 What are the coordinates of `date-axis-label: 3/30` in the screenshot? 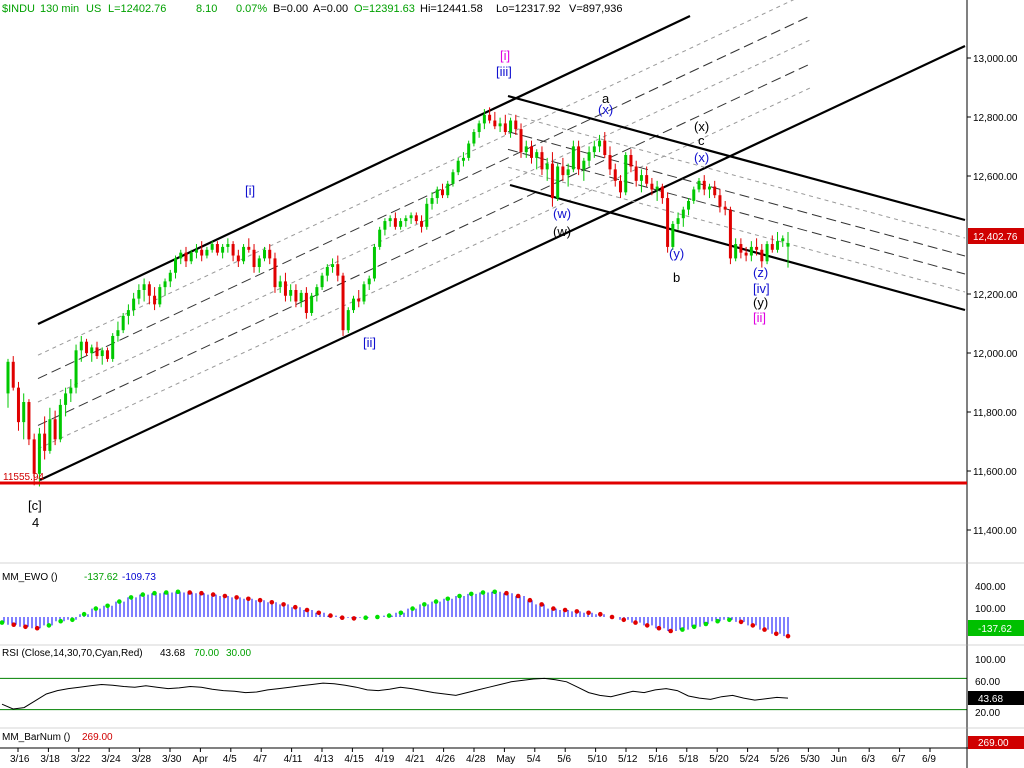 It's located at (172, 759).